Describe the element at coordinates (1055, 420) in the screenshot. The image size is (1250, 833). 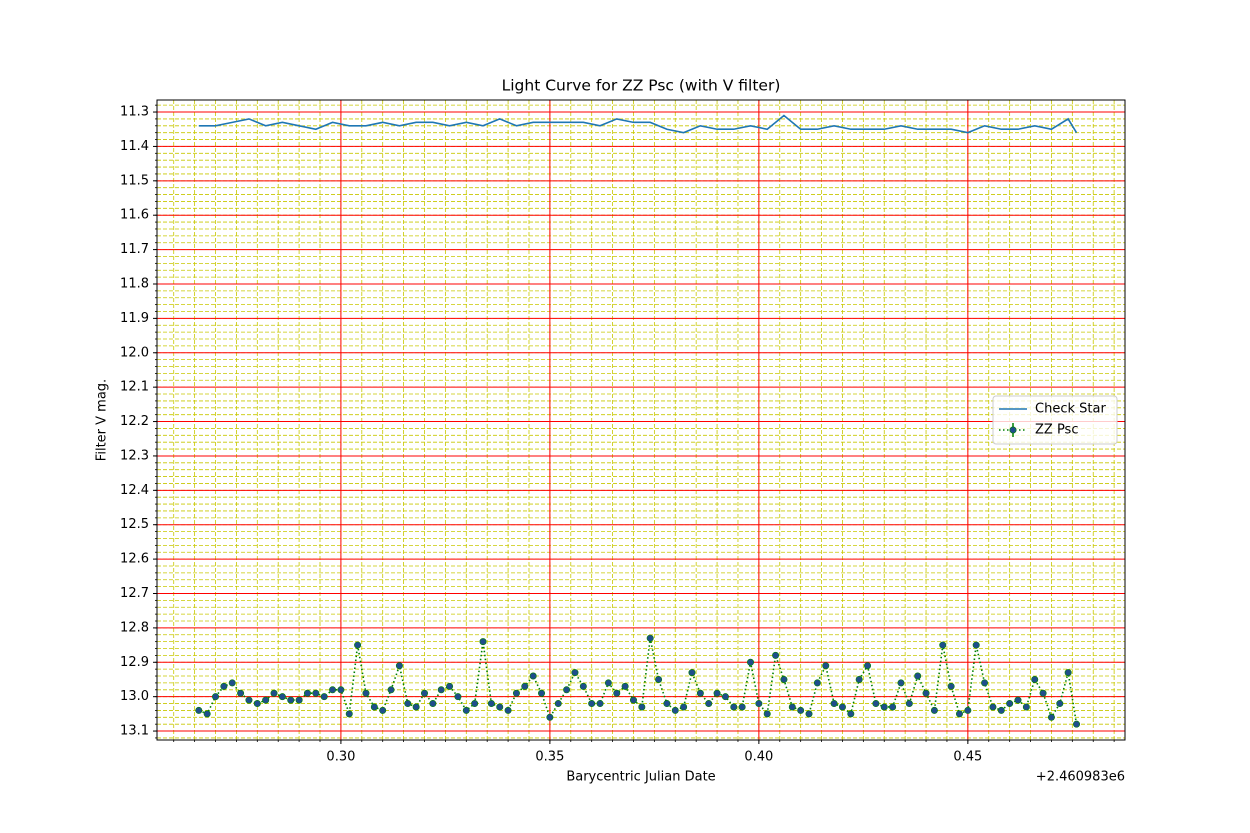
I see `legend-box` at that location.